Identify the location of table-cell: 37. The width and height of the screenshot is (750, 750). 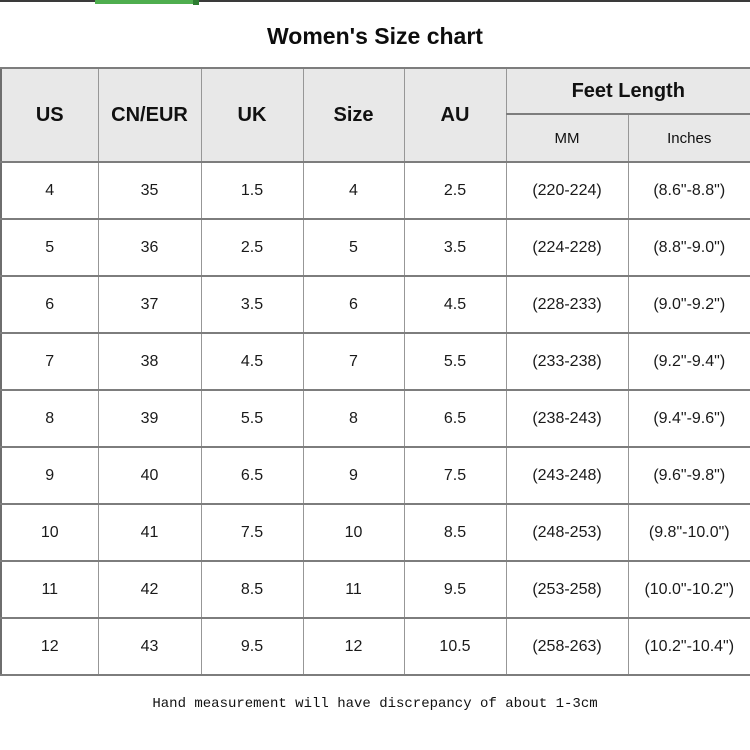
(149, 304).